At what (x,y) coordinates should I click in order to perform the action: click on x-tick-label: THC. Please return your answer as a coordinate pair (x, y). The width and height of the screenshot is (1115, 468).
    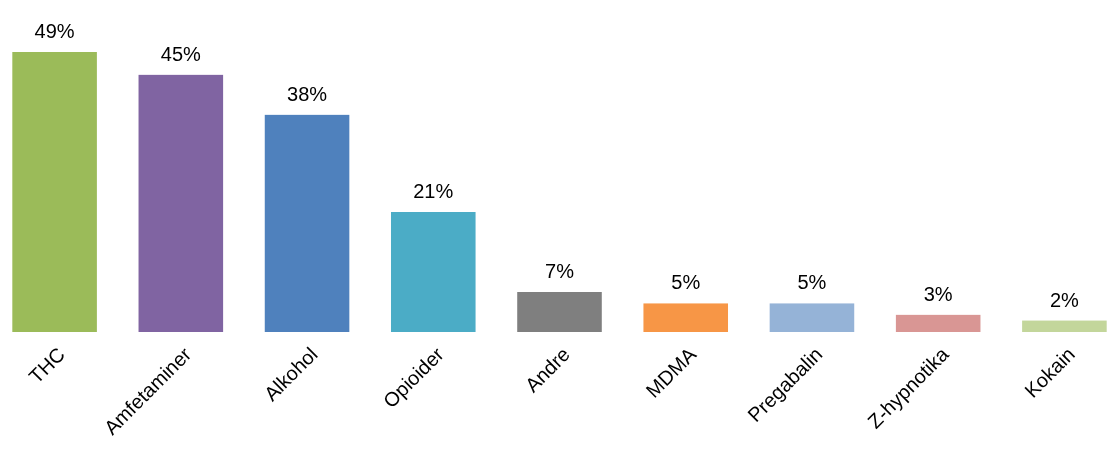
    Looking at the image, I should click on (47, 365).